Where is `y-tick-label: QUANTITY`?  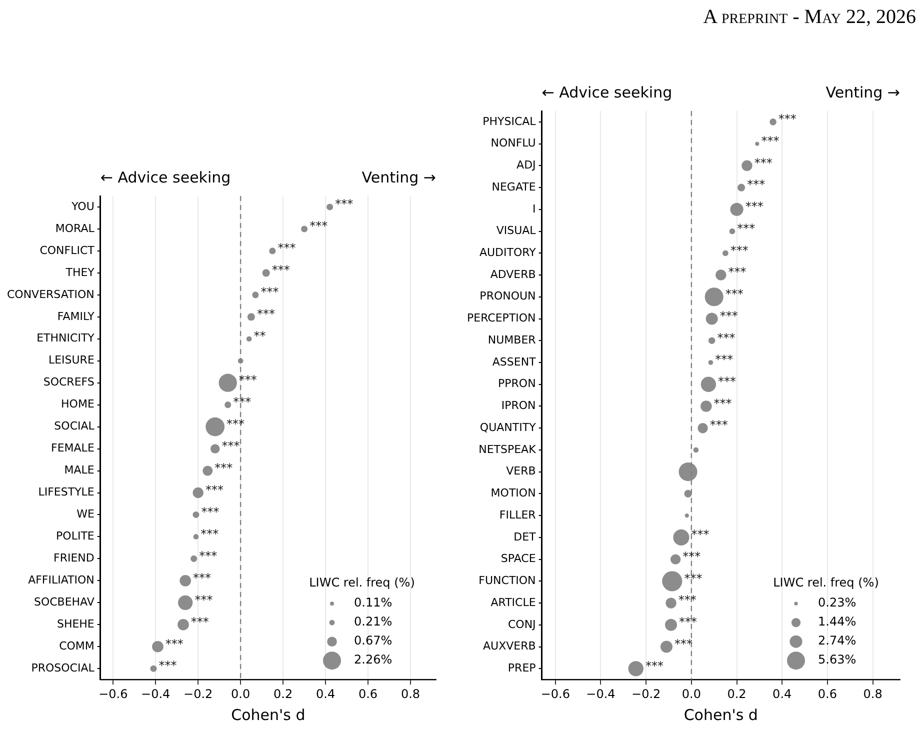 y-tick-label: QUANTITY is located at coordinates (508, 427).